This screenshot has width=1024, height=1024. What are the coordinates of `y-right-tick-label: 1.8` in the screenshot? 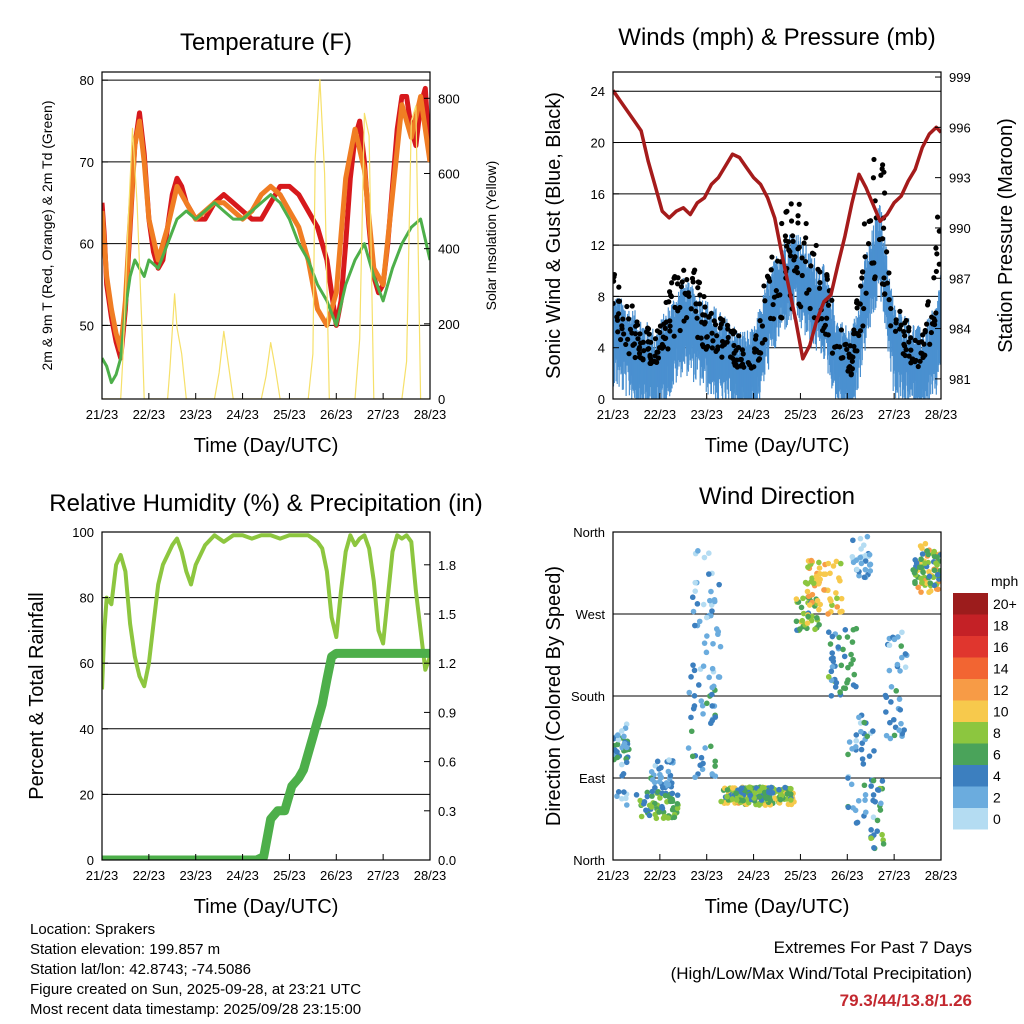 It's located at (447, 565).